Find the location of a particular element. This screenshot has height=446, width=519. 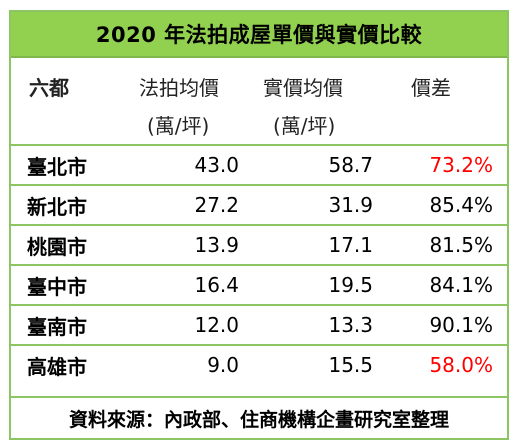

auction-price: 27.2 is located at coordinates (216, 205).